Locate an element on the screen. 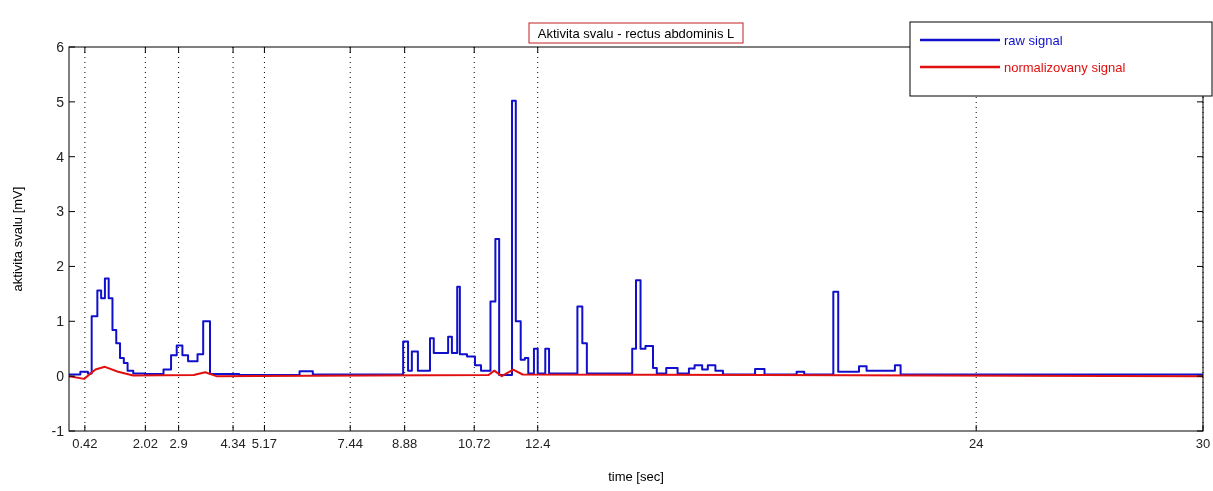 This screenshot has width=1213, height=491. x-tick-label: 5.17 is located at coordinates (264, 443).